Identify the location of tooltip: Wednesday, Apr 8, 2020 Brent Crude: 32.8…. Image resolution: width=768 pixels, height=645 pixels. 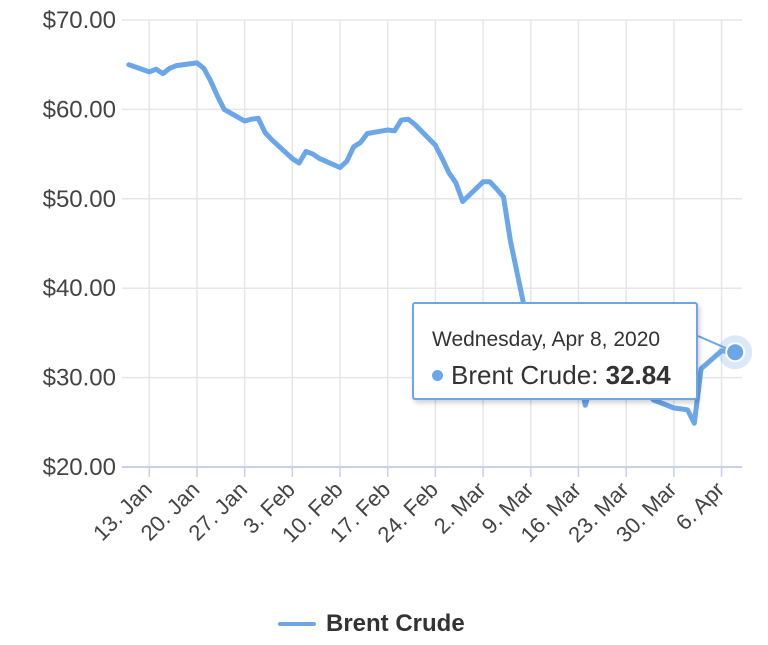
(555, 351).